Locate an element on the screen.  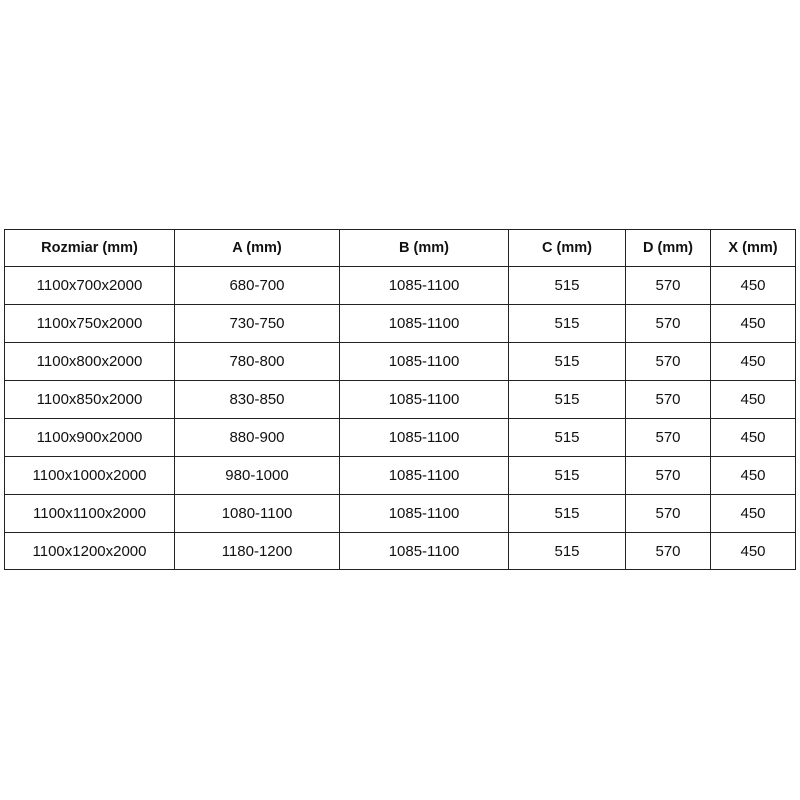
table-cell: 730-750 is located at coordinates (257, 323).